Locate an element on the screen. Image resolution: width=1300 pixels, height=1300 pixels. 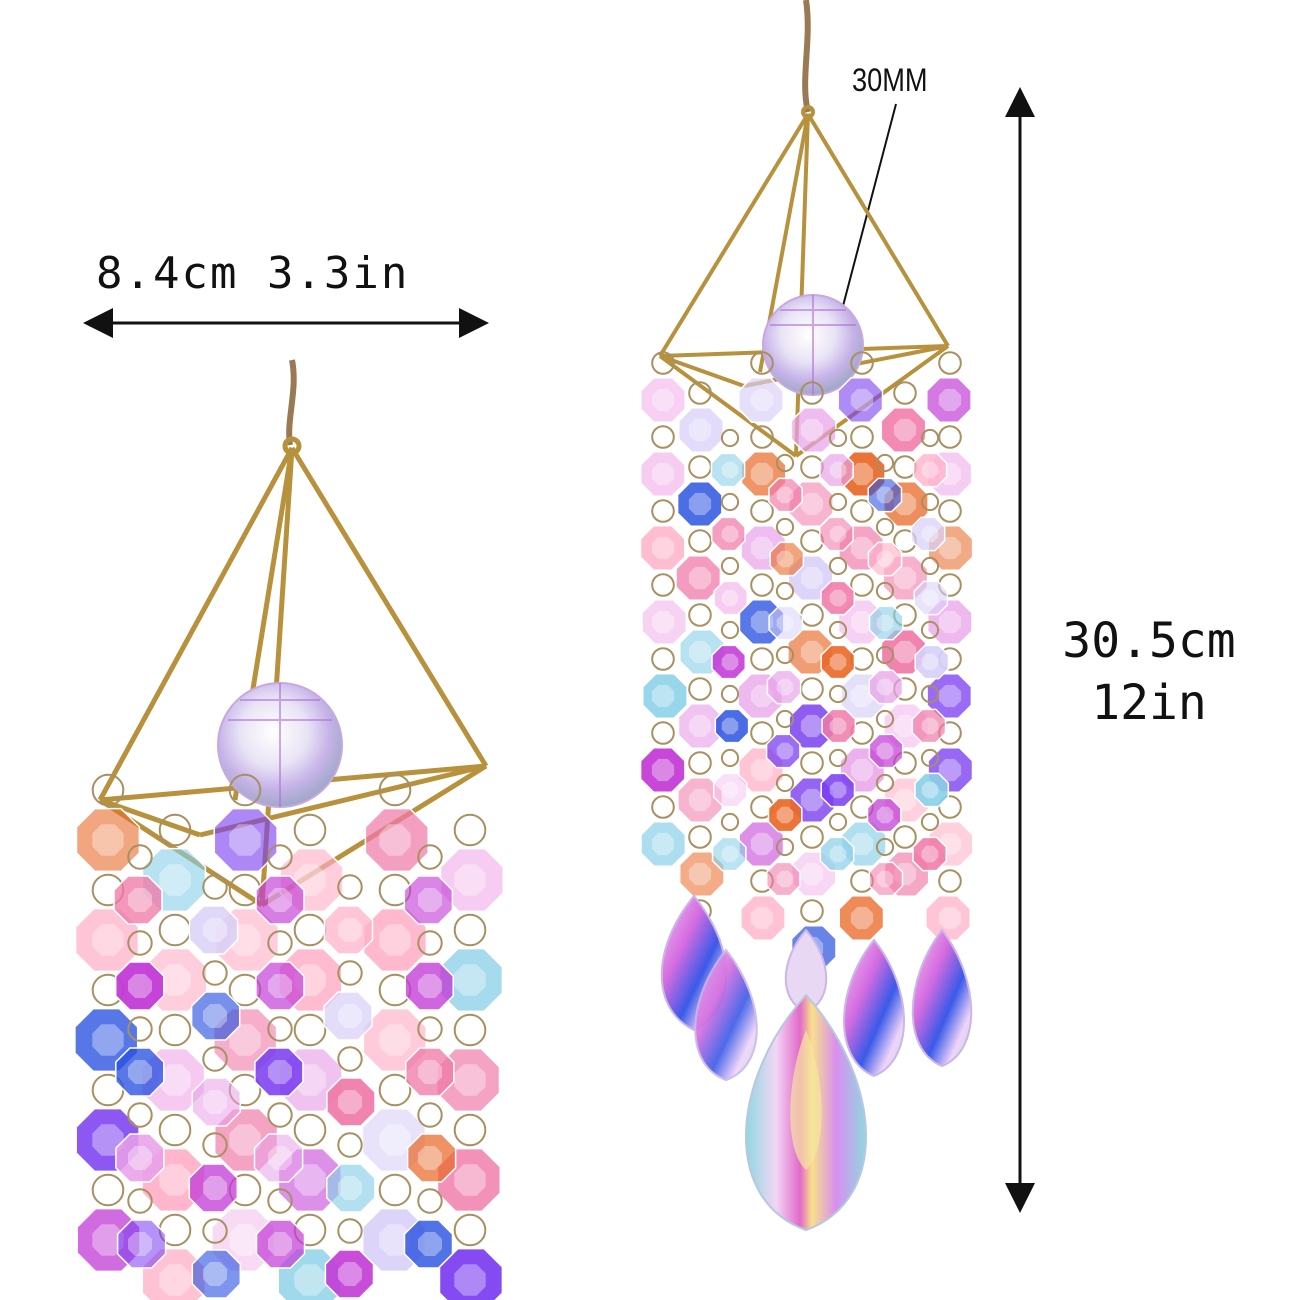
teardrop-pendants is located at coordinates (816, 1063).